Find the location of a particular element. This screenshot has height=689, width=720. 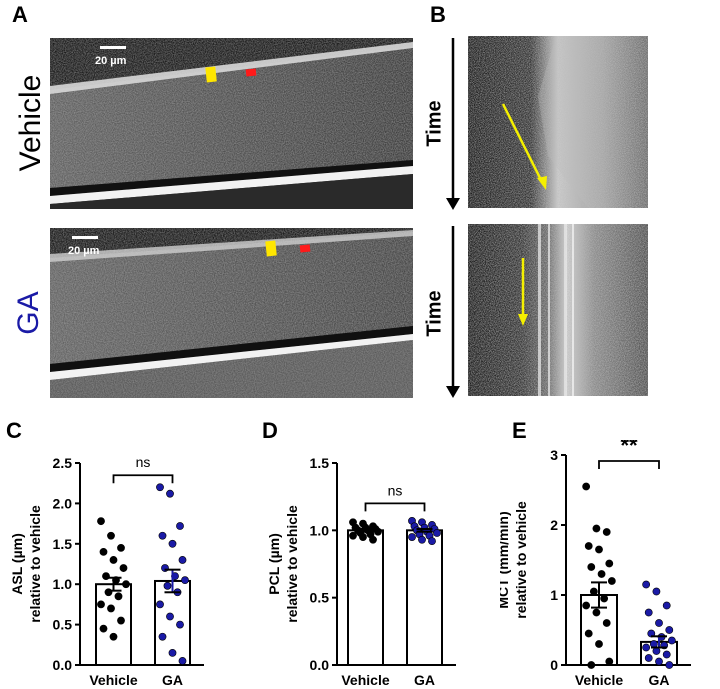

chart-d-x-label-vehicle: Vehicle is located at coordinates (365, 680).